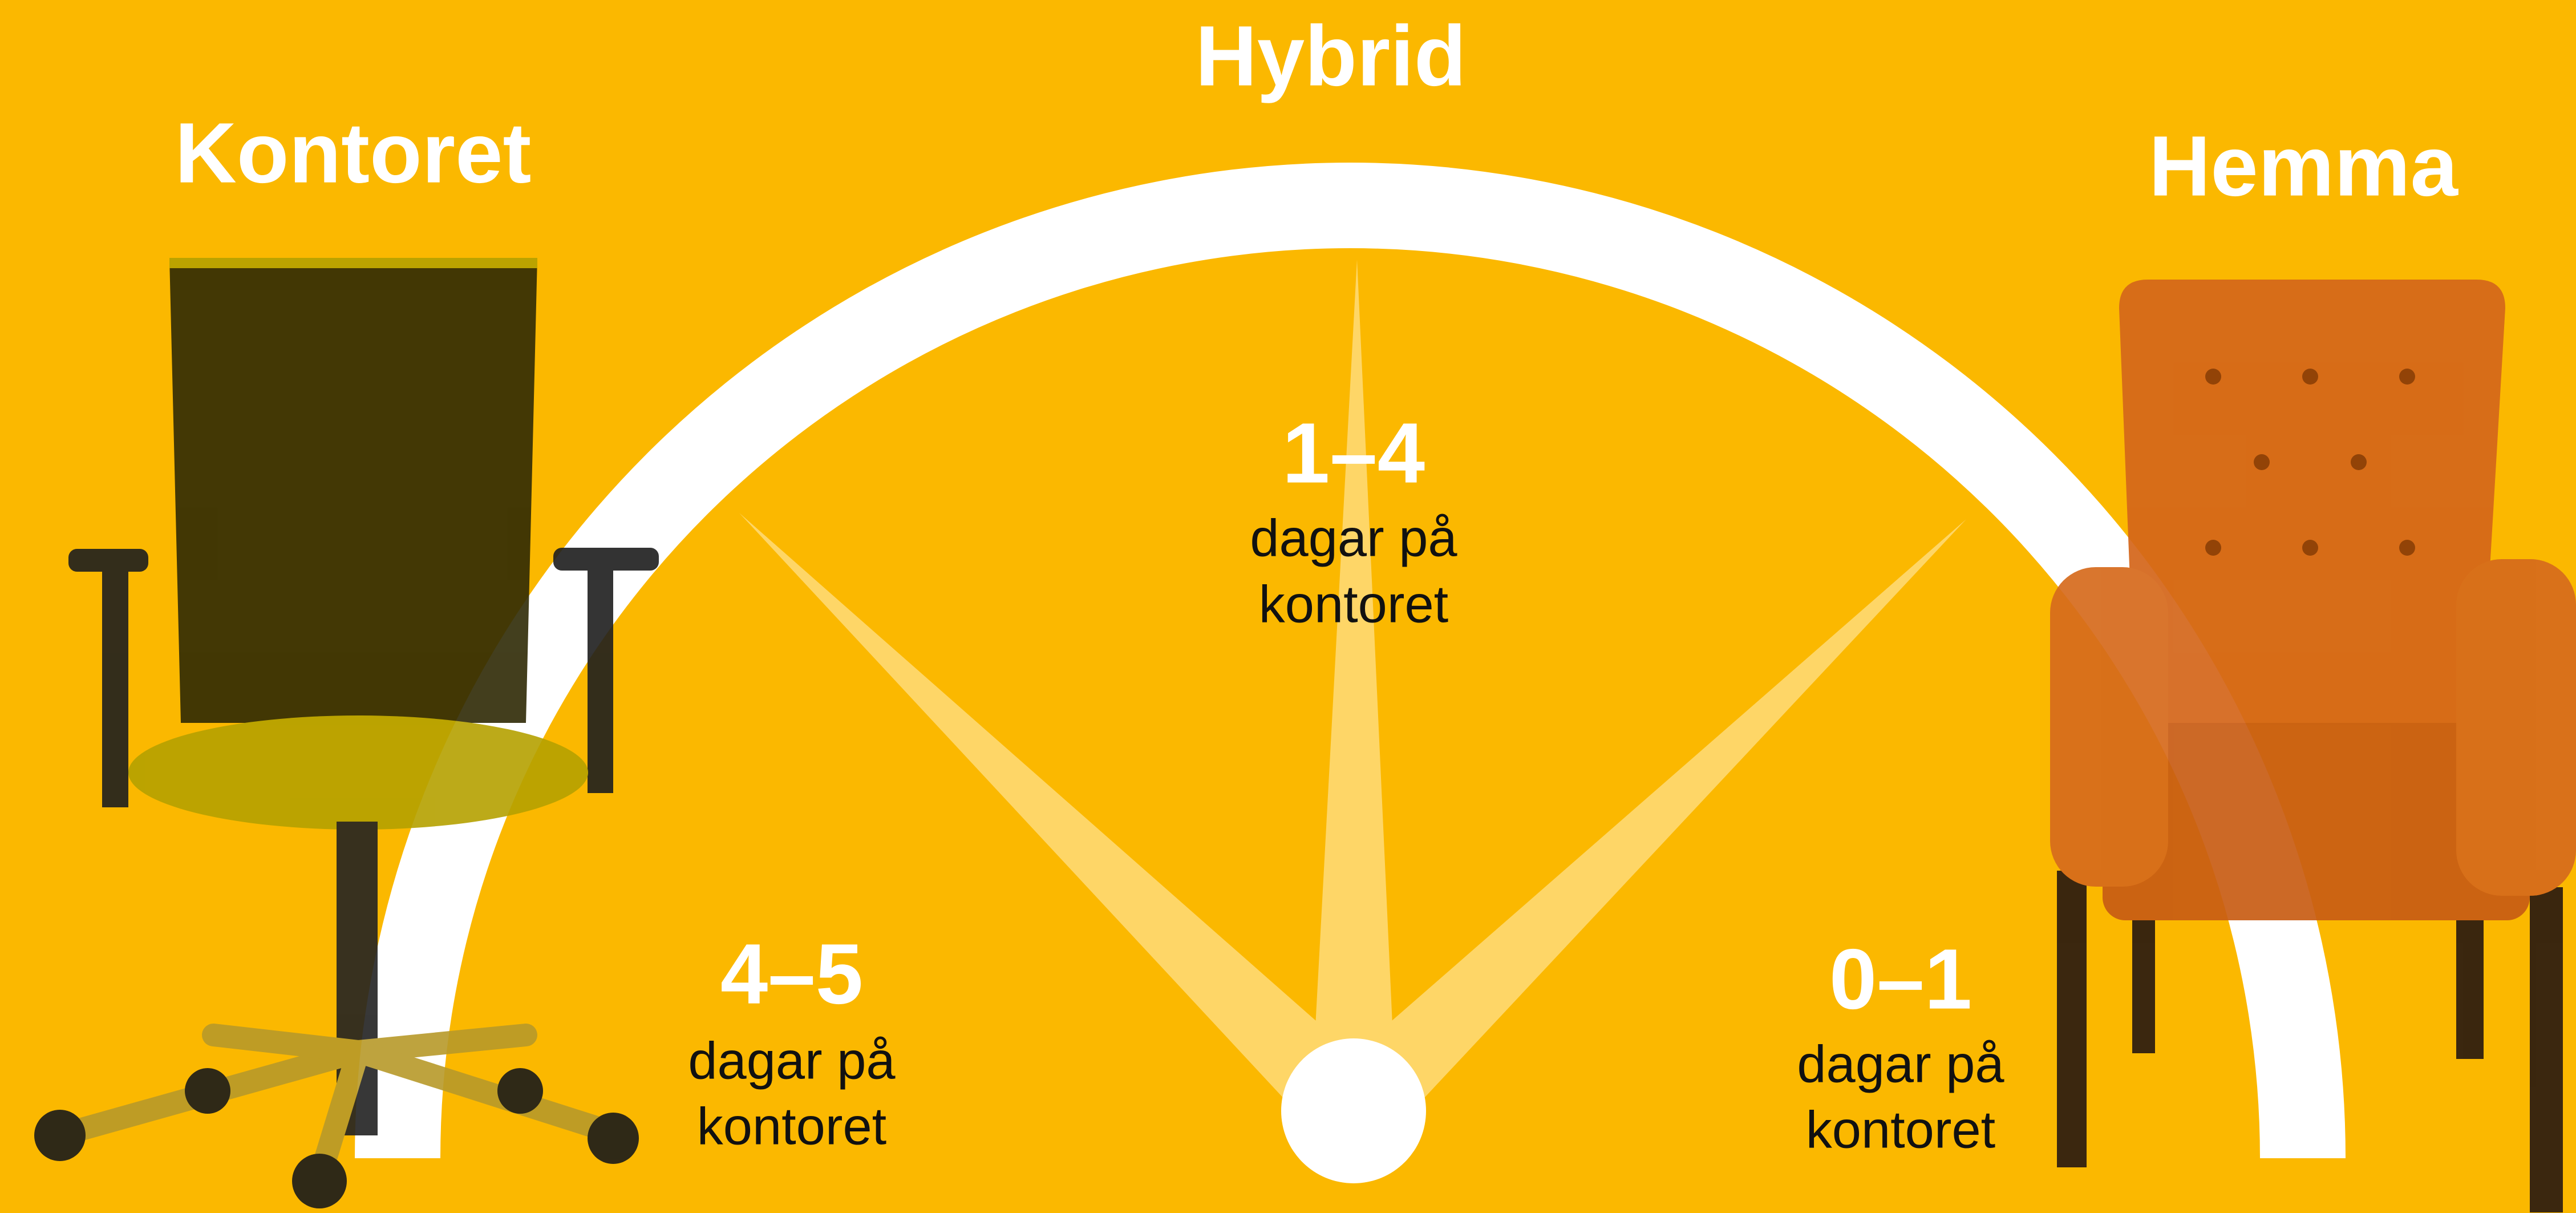  What do you see at coordinates (353, 263) in the screenshot?
I see `chair-back-edge` at bounding box center [353, 263].